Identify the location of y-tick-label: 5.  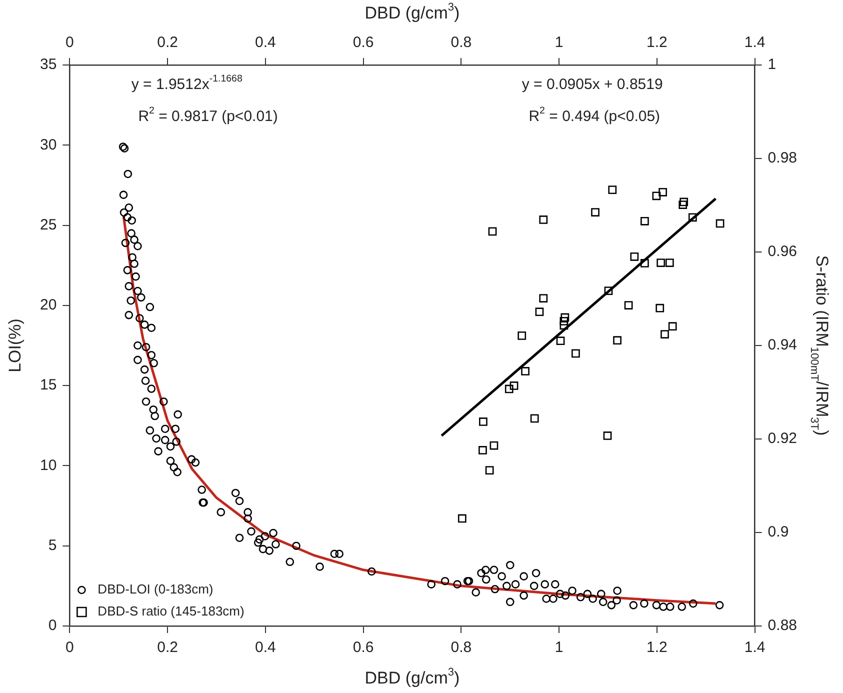
(52, 545).